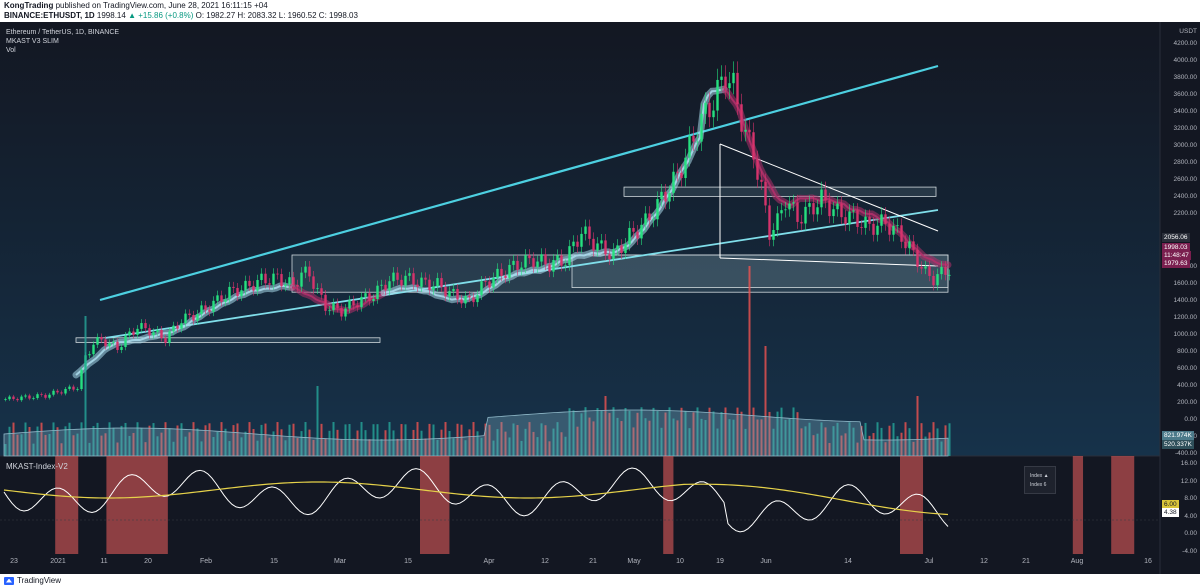 This screenshot has height=588, width=1200. I want to click on legend-indicator: MKAST V3 SLIM, so click(32, 41).